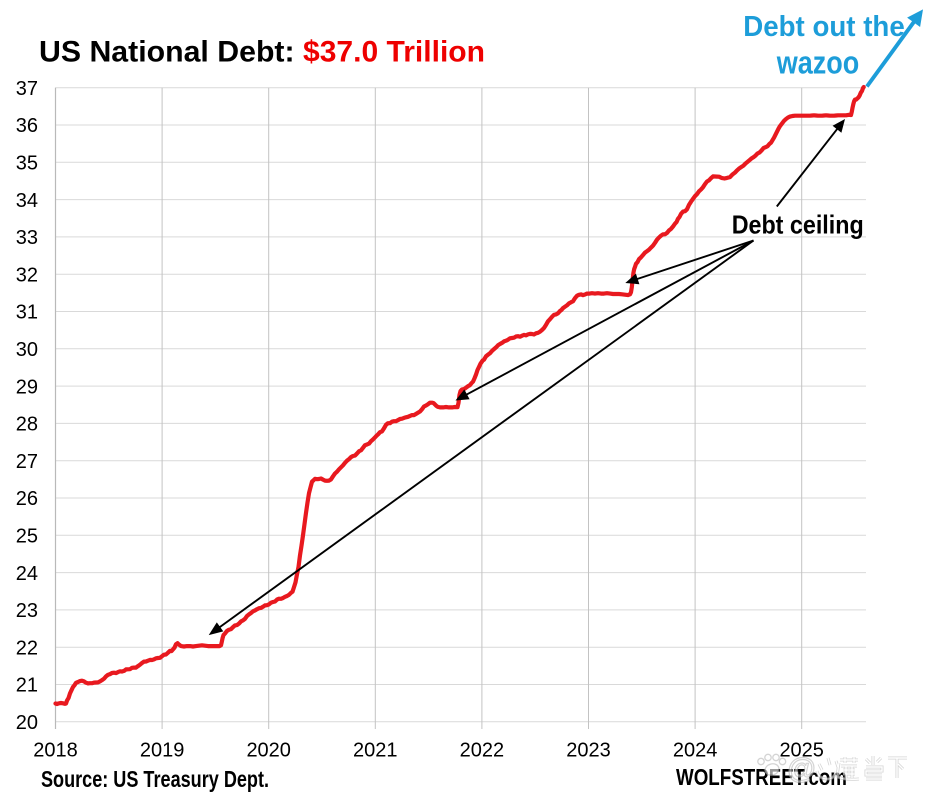 Image resolution: width=928 pixels, height=805 pixels. I want to click on svg-text: 2025, so click(801, 751).